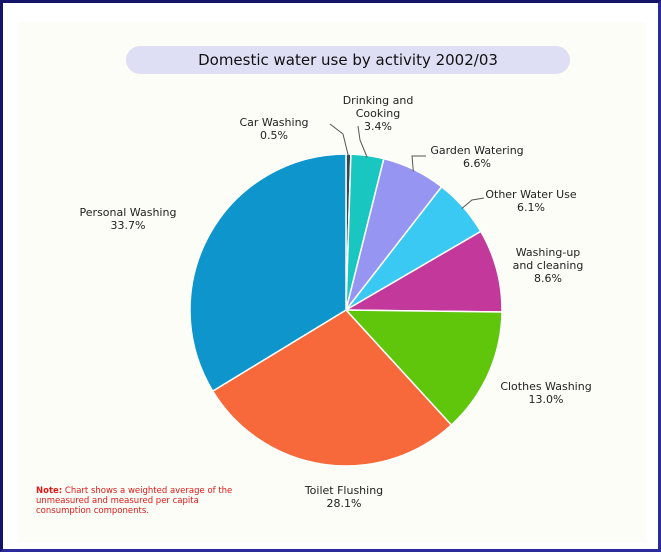 The height and width of the screenshot is (552, 661). I want to click on leader-lines, so click(407, 166).